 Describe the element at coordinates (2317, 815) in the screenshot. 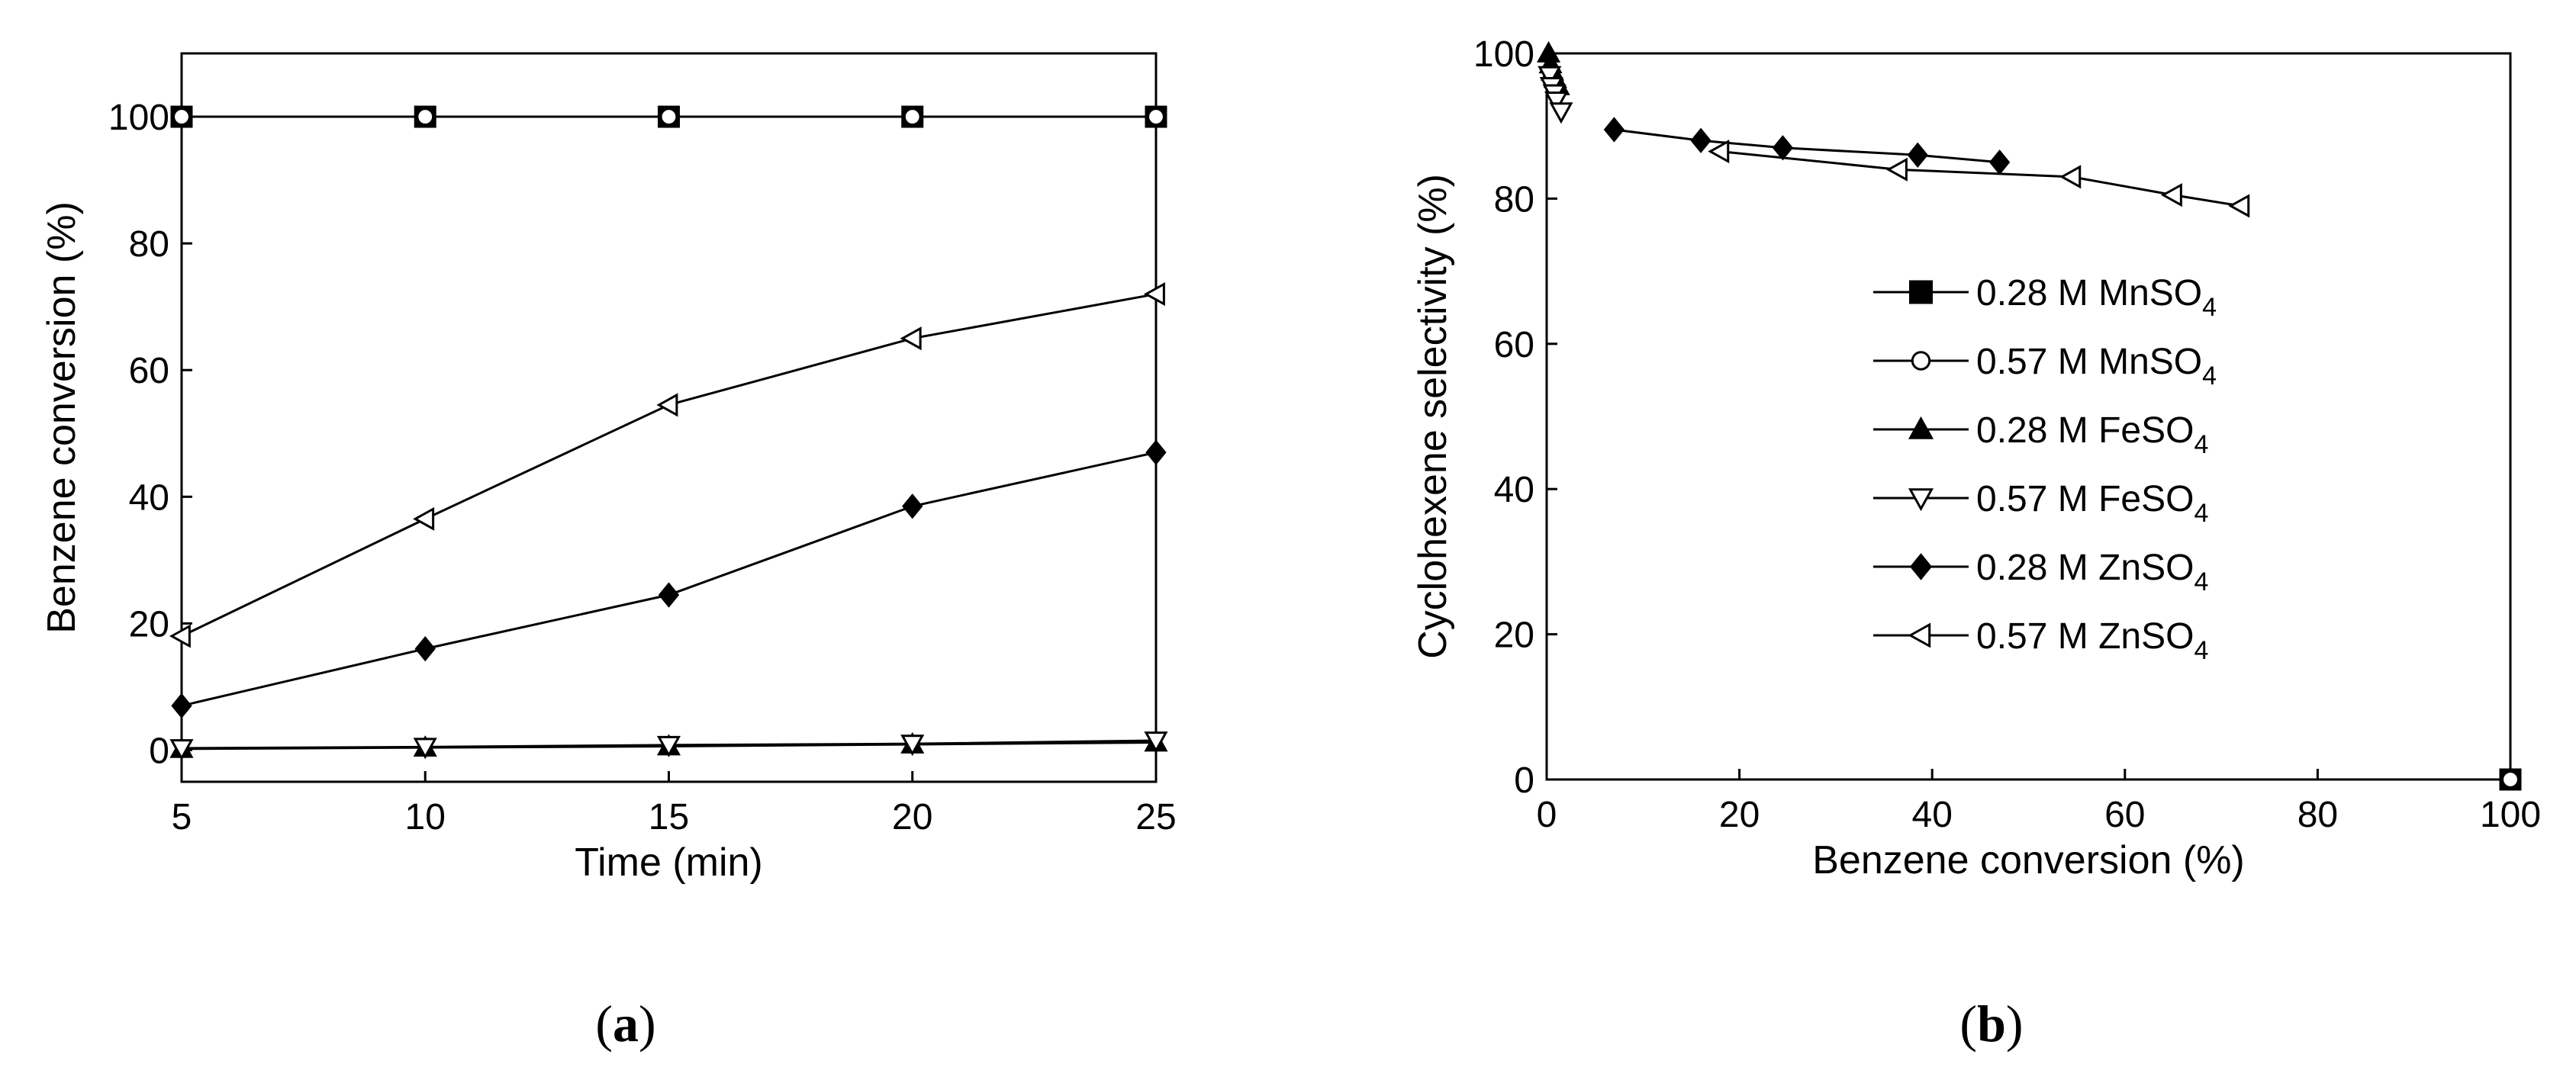

I see `x-tick-label: 80` at that location.